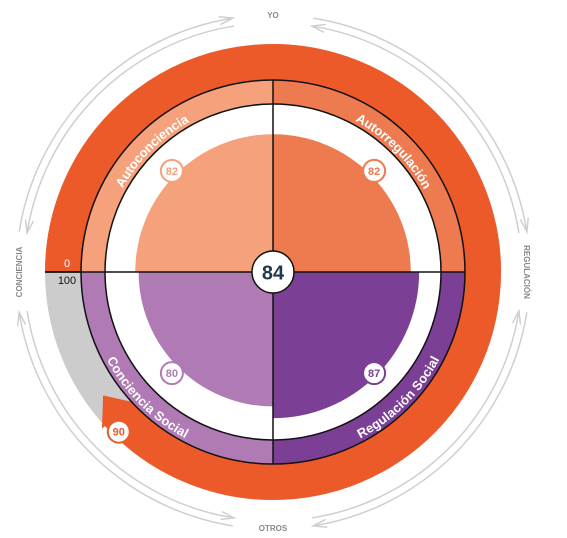 This screenshot has height=538, width=567. Describe the element at coordinates (19, 271) in the screenshot. I see `axis-label: CONCIENCIA` at that location.